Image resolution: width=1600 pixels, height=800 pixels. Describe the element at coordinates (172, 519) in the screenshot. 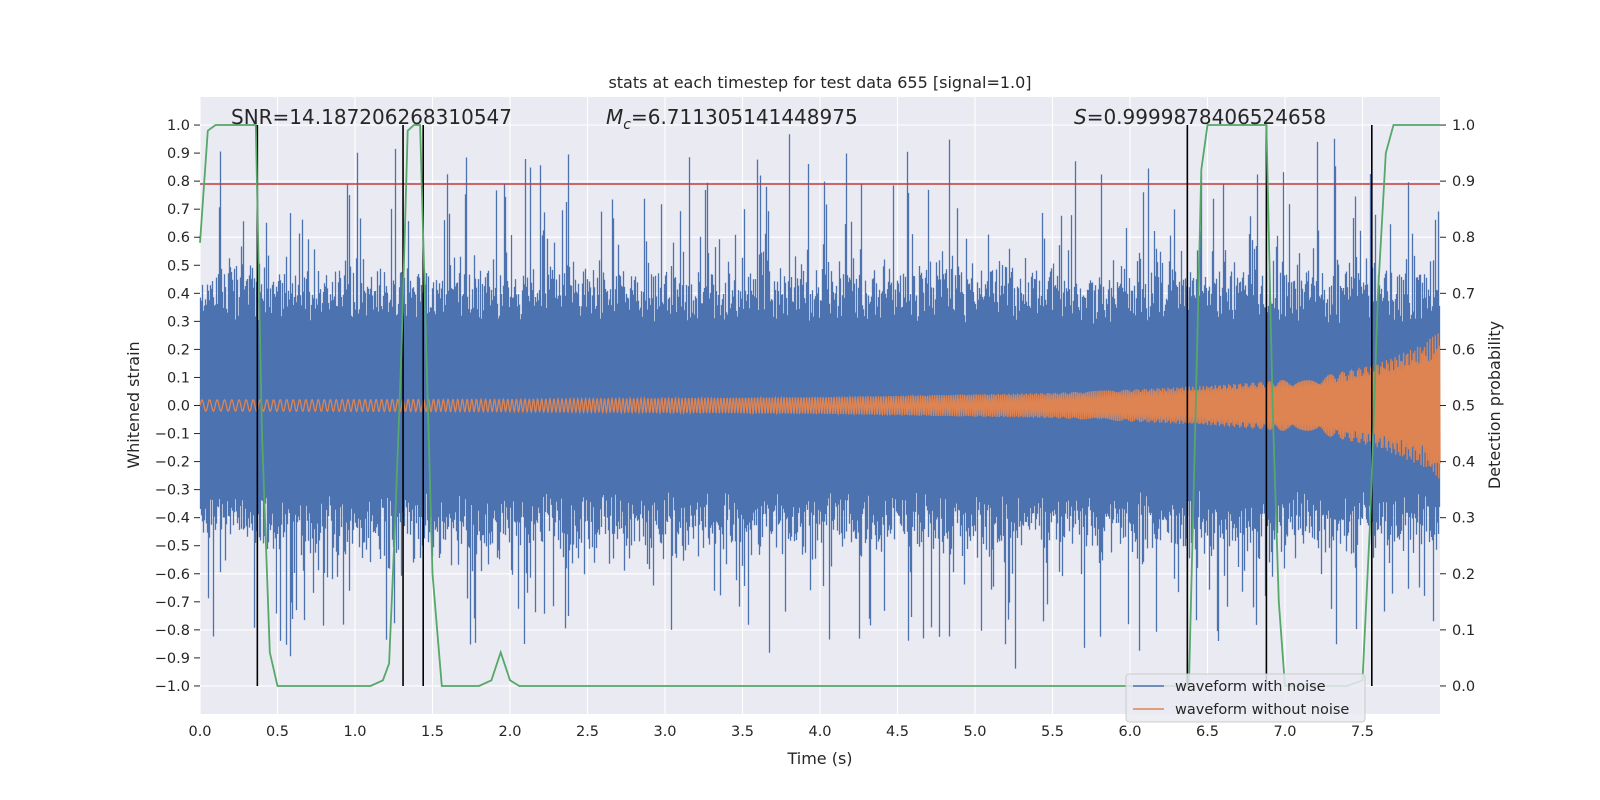

I see `y-tick-label: −0.4` at that location.